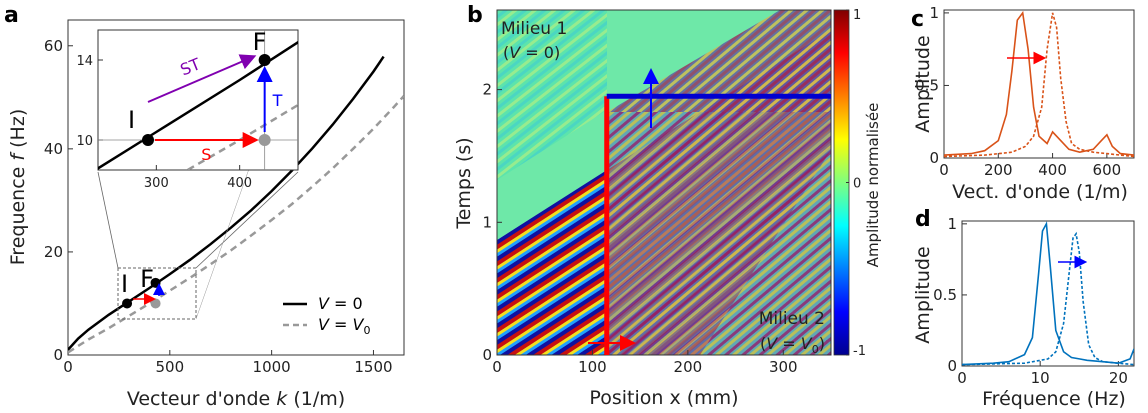  Describe the element at coordinates (344, 326) in the screenshot. I see `legend-label-vv0: V = V0` at that location.